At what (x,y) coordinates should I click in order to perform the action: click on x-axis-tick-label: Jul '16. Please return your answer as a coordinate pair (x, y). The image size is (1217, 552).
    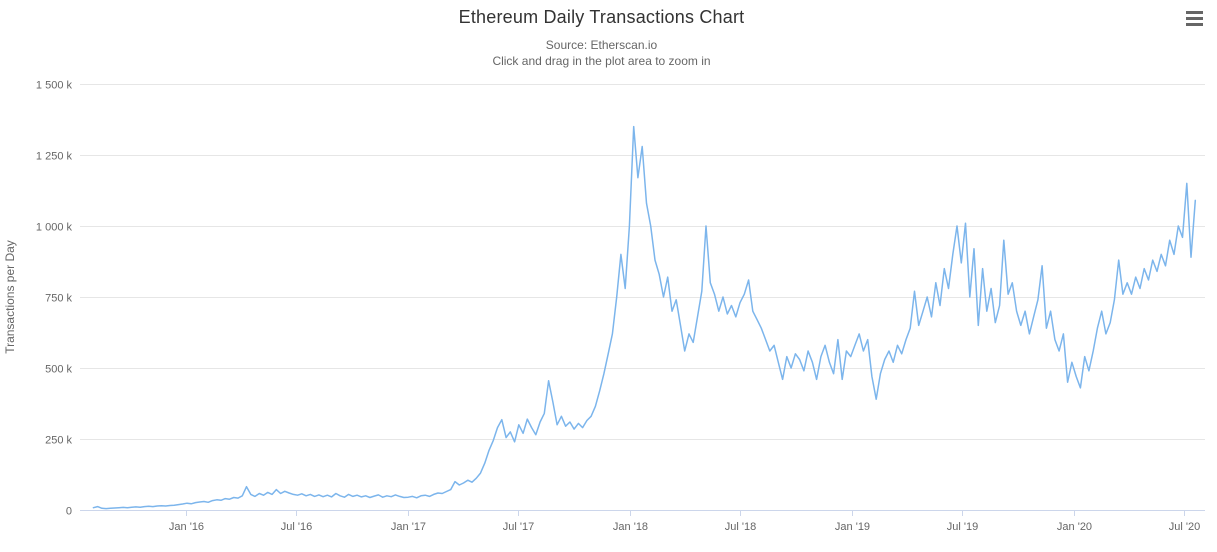
    Looking at the image, I should click on (296, 527).